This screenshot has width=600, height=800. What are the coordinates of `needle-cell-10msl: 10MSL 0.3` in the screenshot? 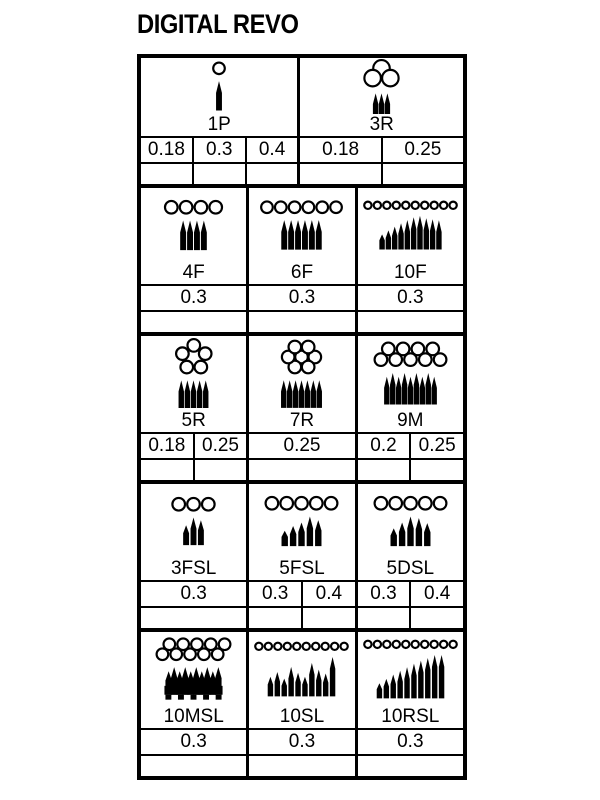 It's located at (194, 704).